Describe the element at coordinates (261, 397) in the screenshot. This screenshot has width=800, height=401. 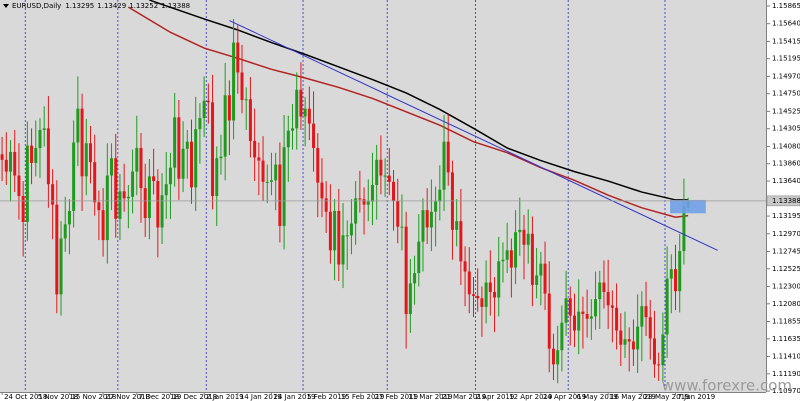
I see `x-tick-label: 14 Jan 2019` at that location.